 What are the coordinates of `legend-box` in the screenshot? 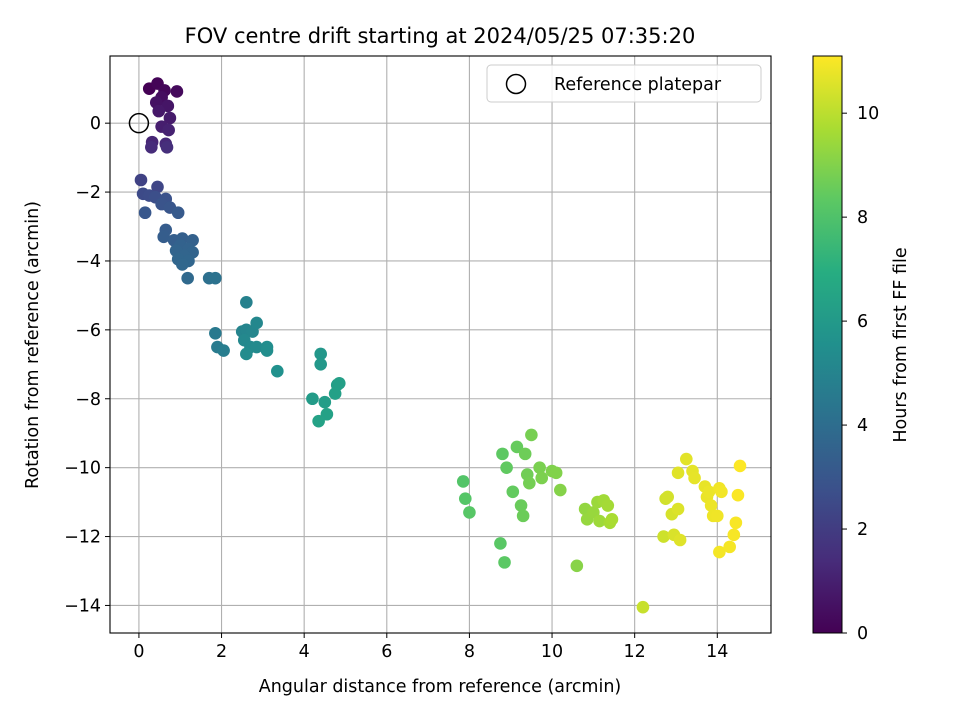 It's located at (624, 83).